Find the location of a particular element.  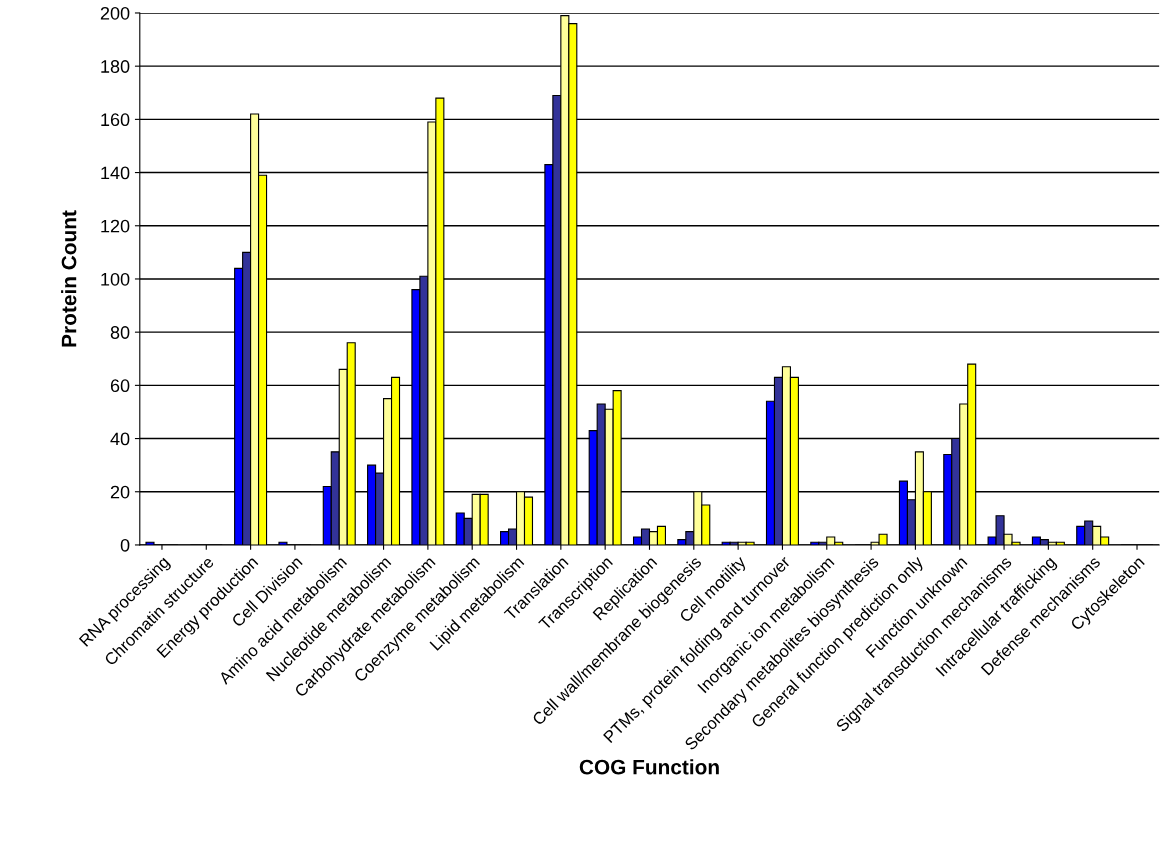

y-tick-label: 140 is located at coordinates (115, 173).